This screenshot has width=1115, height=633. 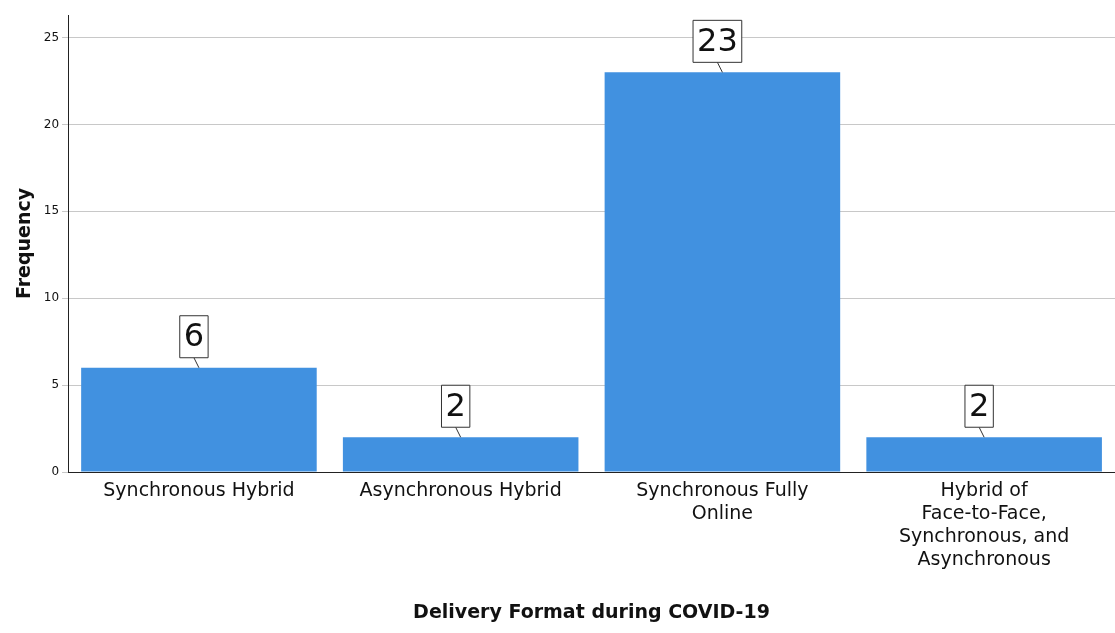 What do you see at coordinates (591, 610) in the screenshot?
I see `x-axis-title: Delivery Format during COVID-19` at bounding box center [591, 610].